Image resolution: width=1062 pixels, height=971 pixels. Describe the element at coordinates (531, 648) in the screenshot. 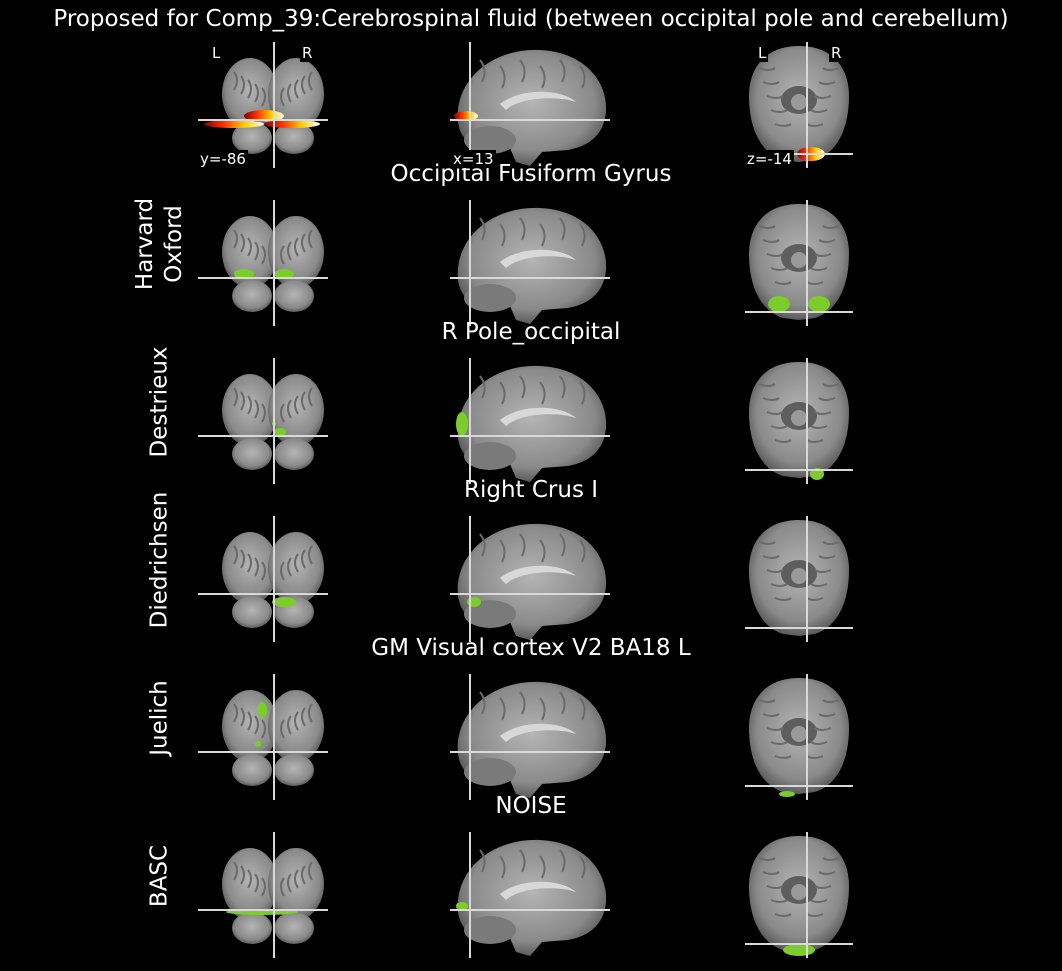

I see `atlas-region-title: GM Visual cortex V2 BA18 L` at that location.